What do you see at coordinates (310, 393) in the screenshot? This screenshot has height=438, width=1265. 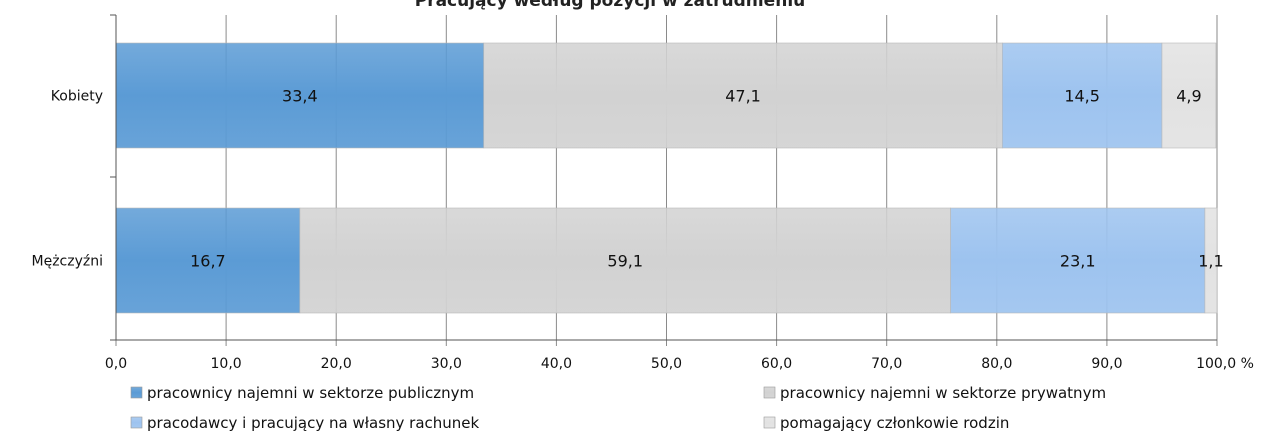 I see `legend-entry: pracownicy najemni w sektorze publicznym` at bounding box center [310, 393].